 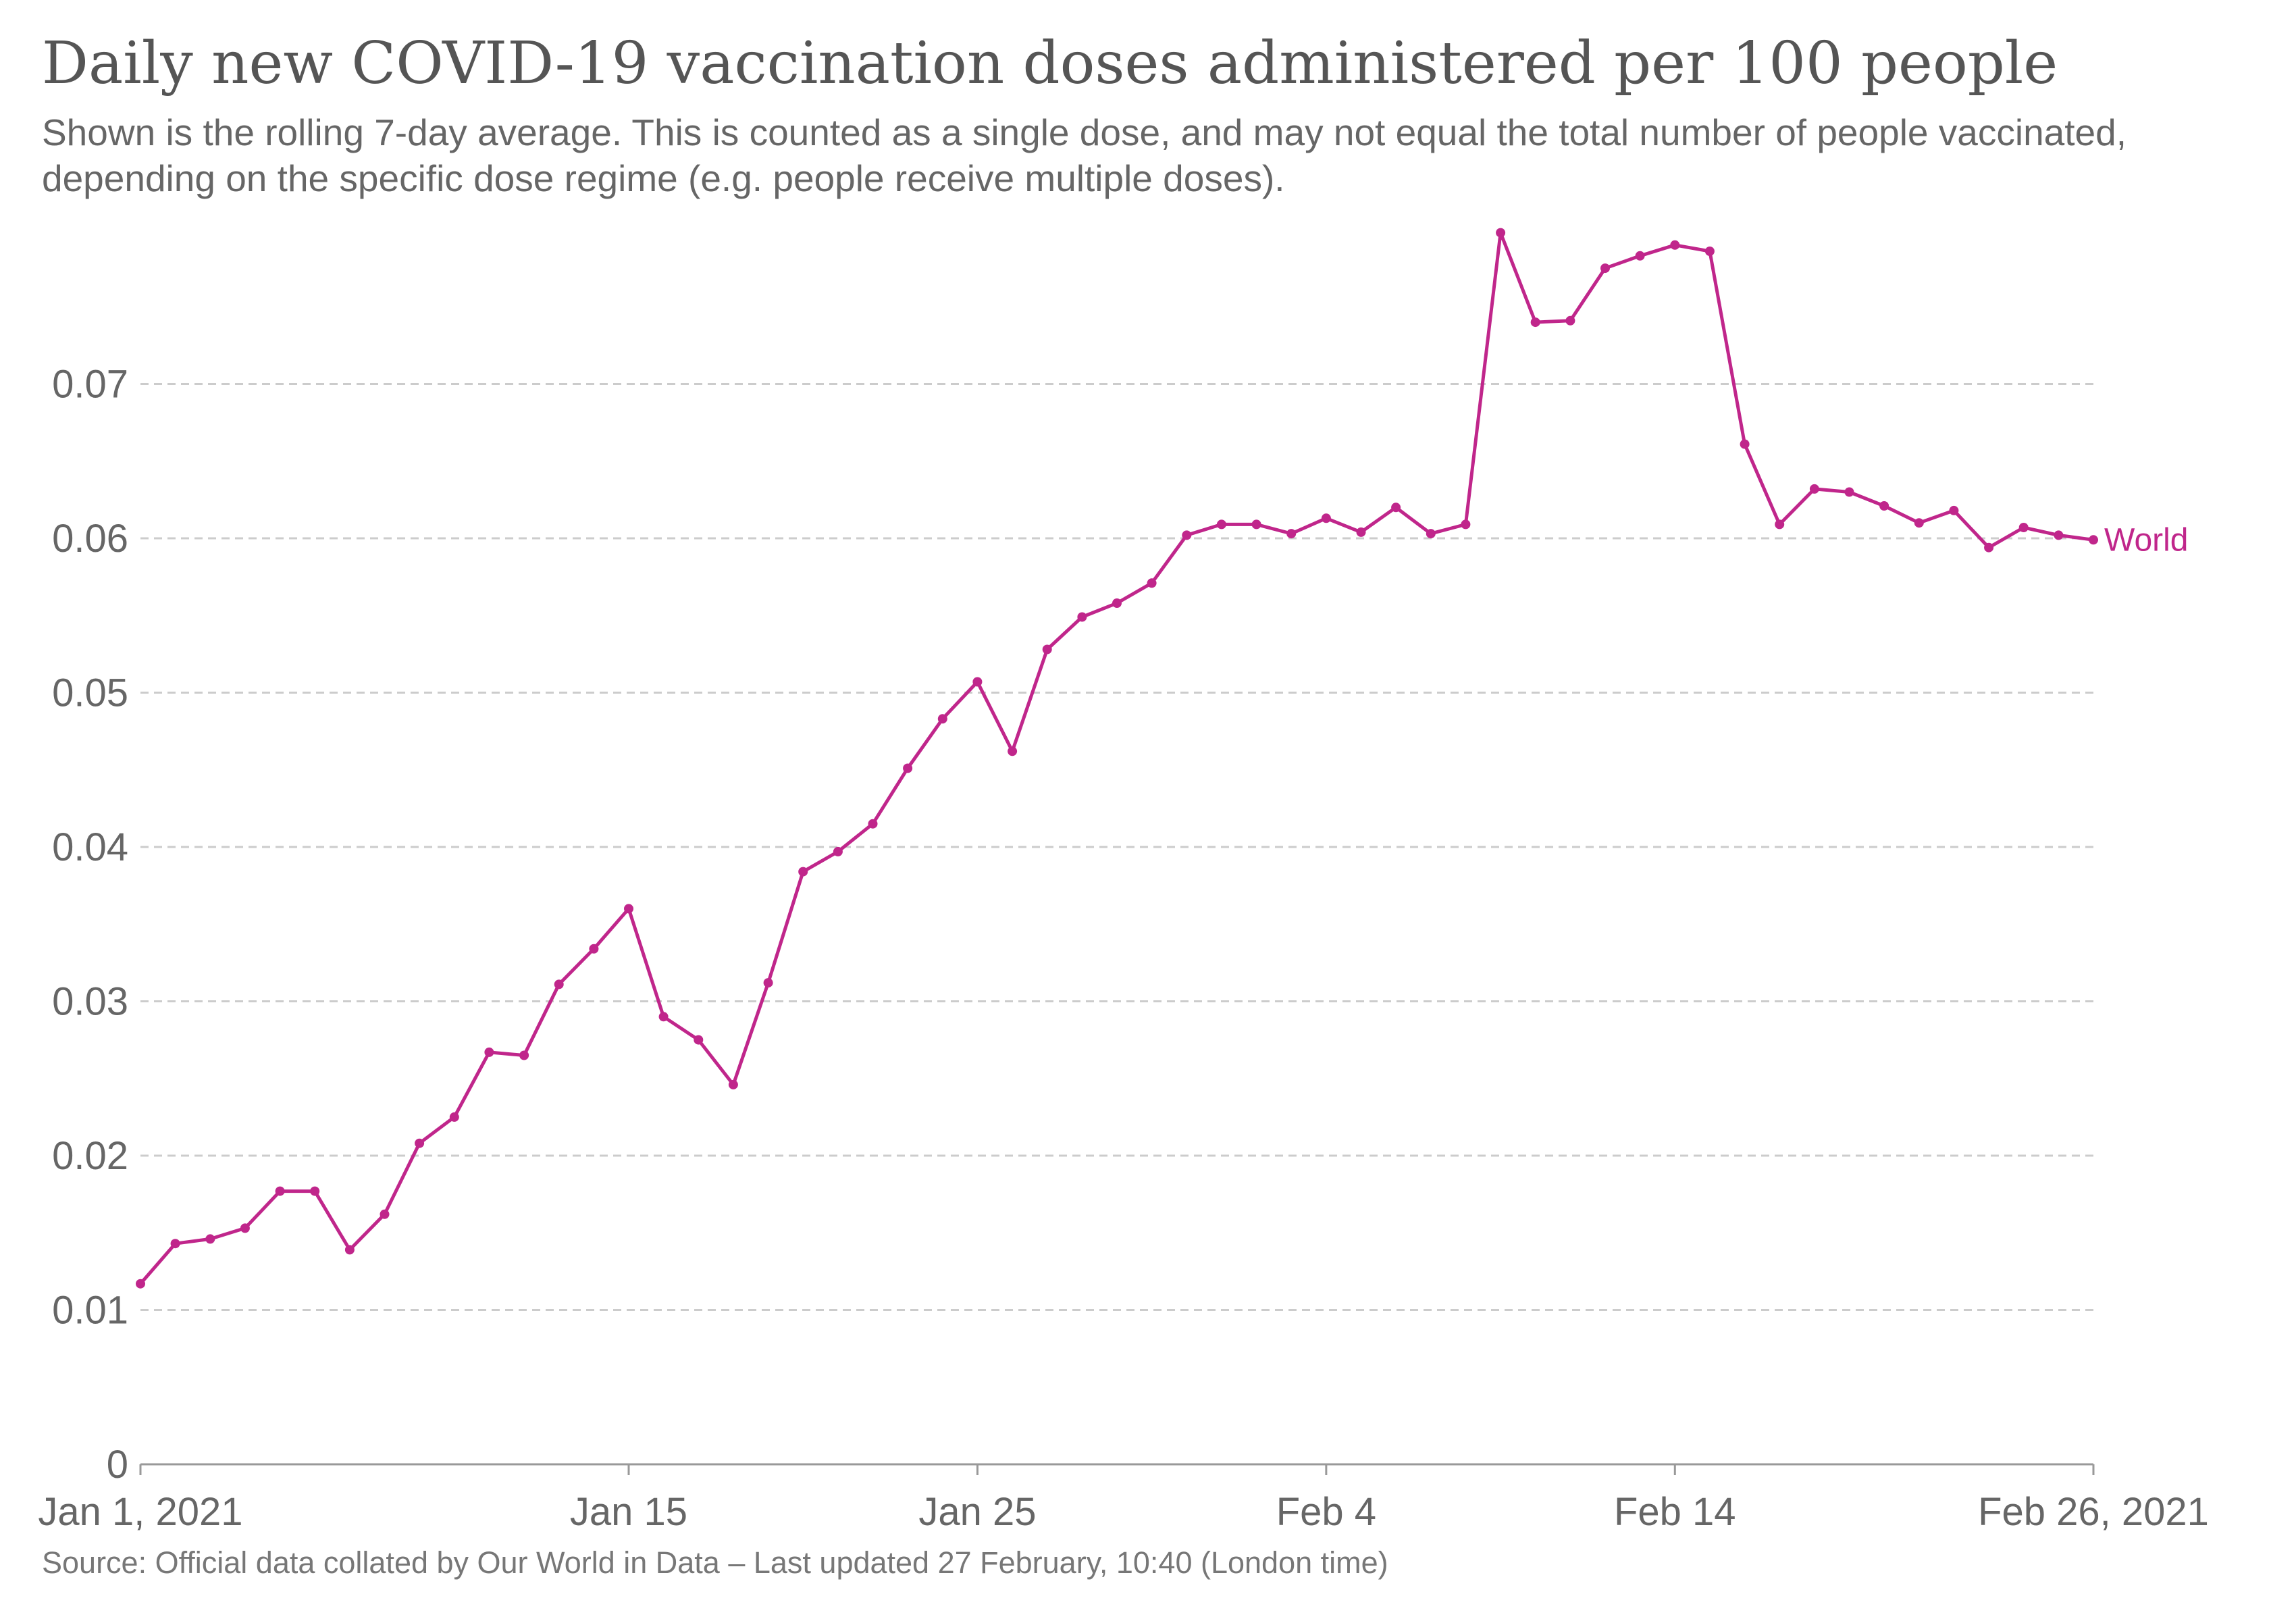 What do you see at coordinates (2093, 1512) in the screenshot?
I see `x-tick-label: Feb 26, 2021` at bounding box center [2093, 1512].